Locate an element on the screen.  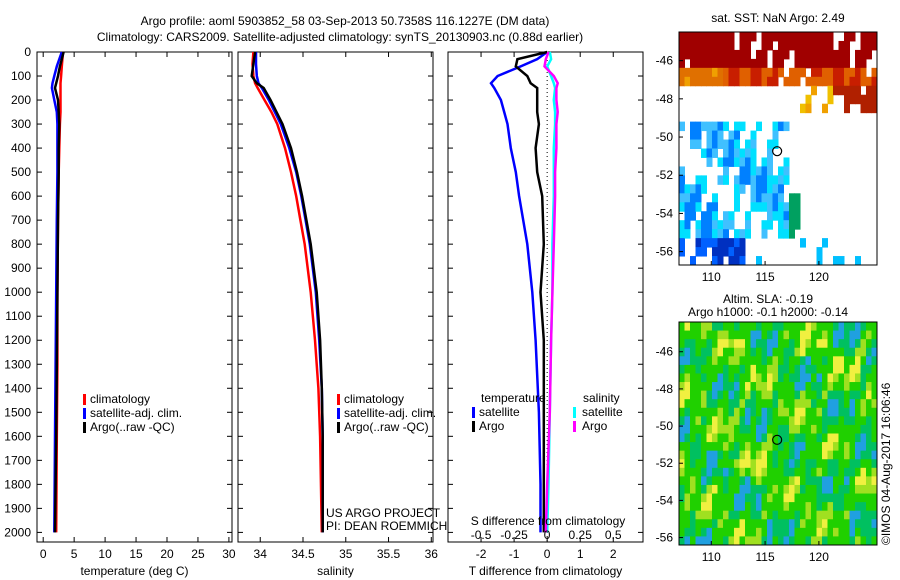
legend-title: salinity is located at coordinates (601, 398).